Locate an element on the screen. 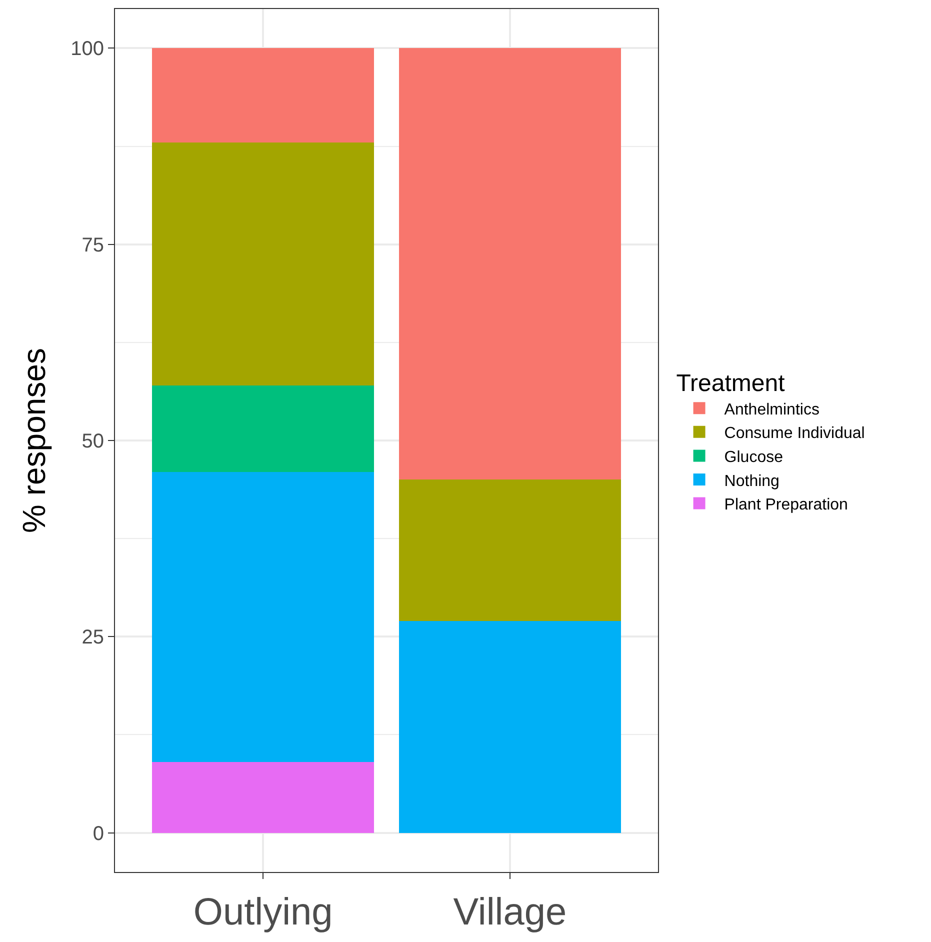 The height and width of the screenshot is (942, 931). legend-label: Plant Preparation is located at coordinates (786, 505).